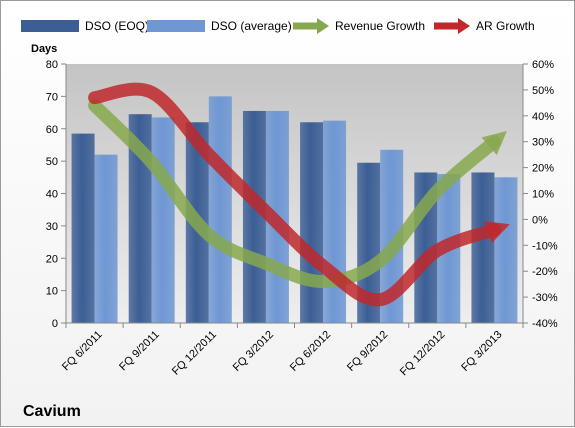 This screenshot has height=428, width=575. I want to click on y-tick-label: 10, so click(52, 292).